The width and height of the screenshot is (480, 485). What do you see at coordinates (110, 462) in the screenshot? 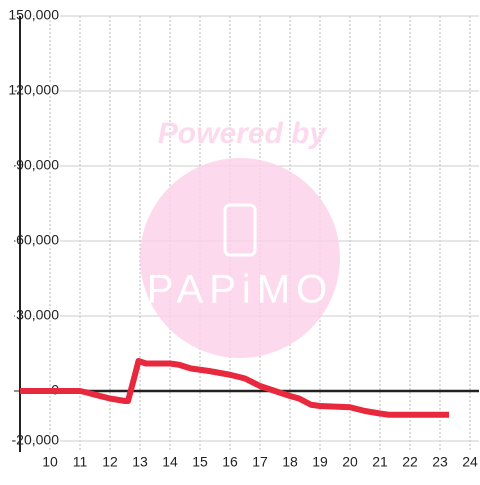
I see `x-tick-label: 12` at bounding box center [110, 462].